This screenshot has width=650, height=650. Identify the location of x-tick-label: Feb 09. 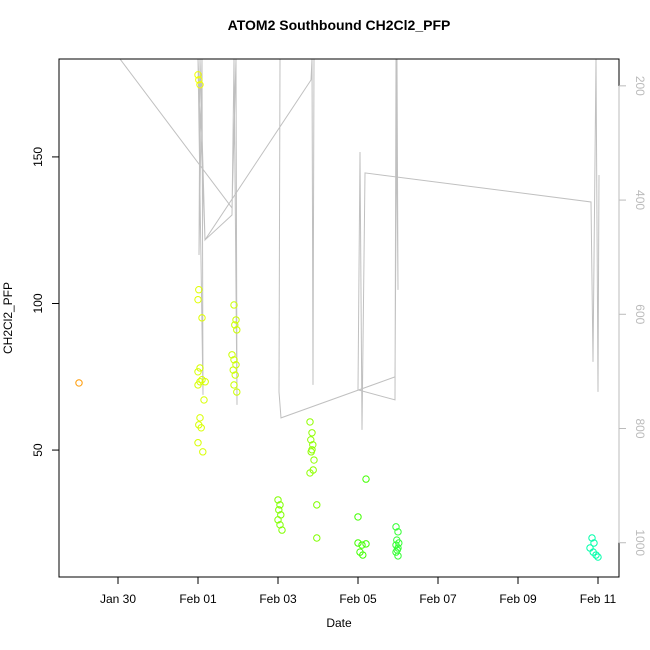
(518, 599).